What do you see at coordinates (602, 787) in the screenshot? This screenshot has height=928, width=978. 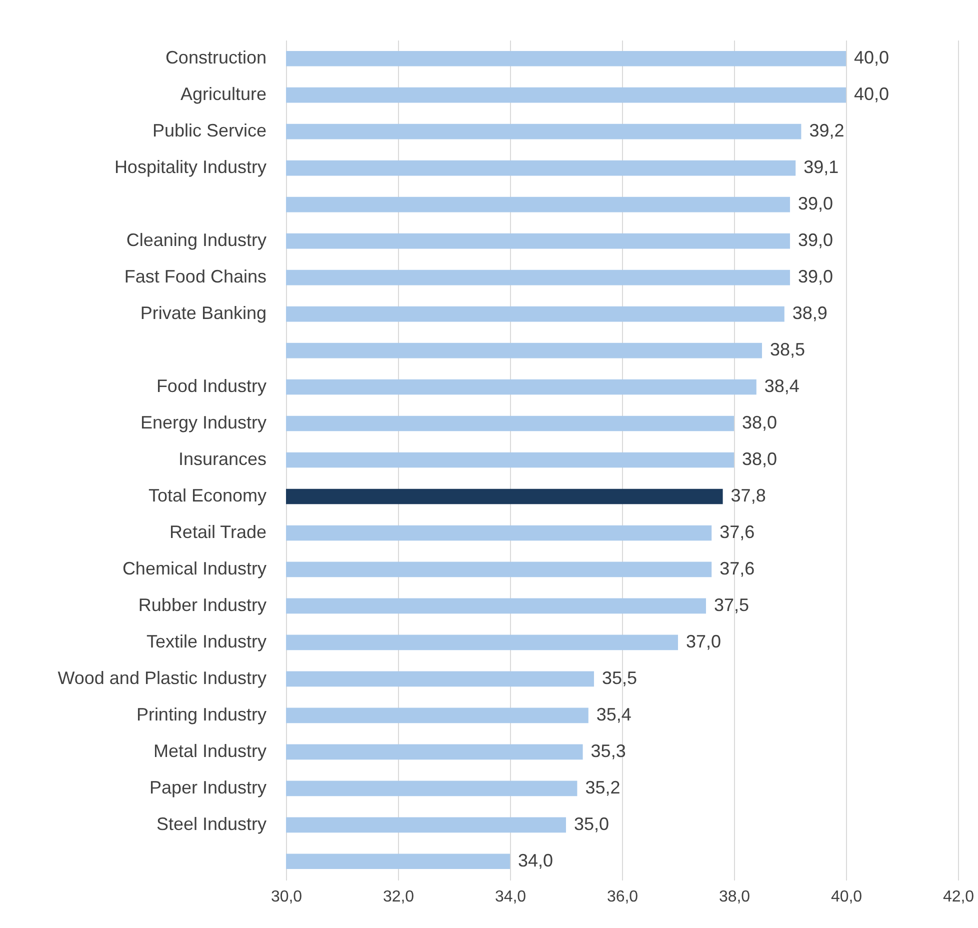 I see `data-label: 35,2` at bounding box center [602, 787].